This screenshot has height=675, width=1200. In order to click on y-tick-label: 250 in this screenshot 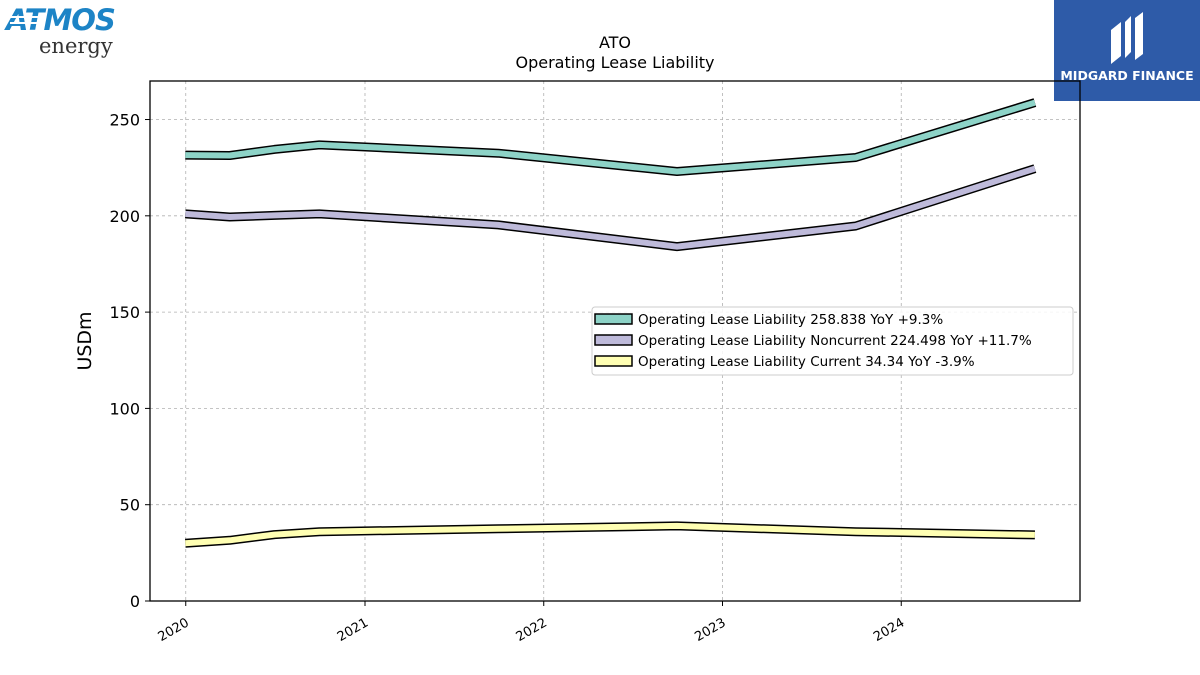, I will do `click(124, 120)`.